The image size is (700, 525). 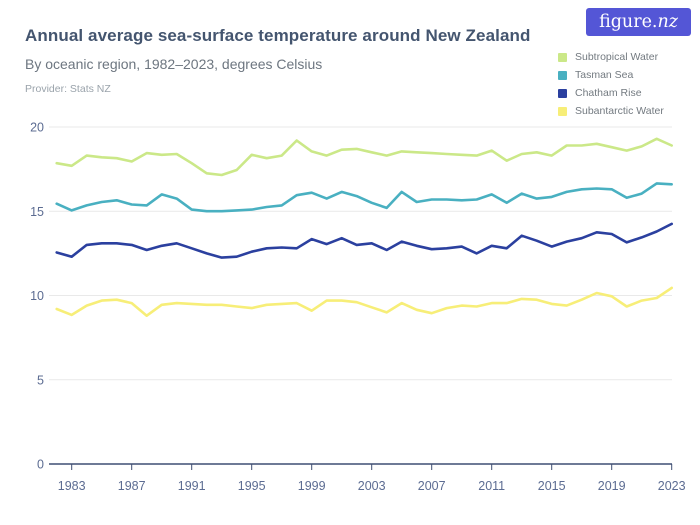 I want to click on line-tasman-sea, so click(x=364, y=197).